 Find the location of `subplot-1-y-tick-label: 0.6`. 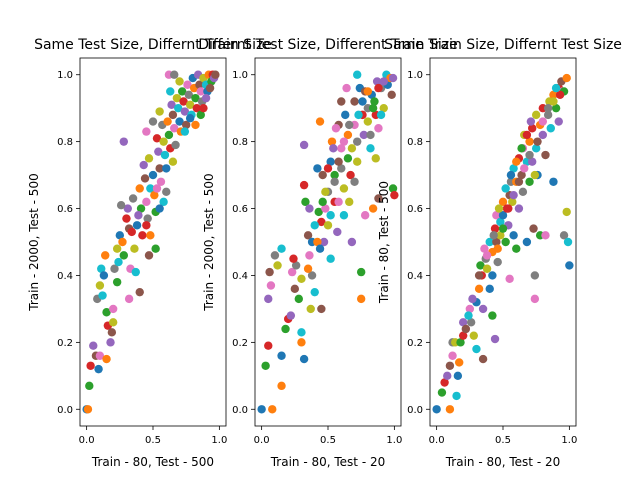

subplot-1-y-tick-label: 0.6 is located at coordinates (65, 209).